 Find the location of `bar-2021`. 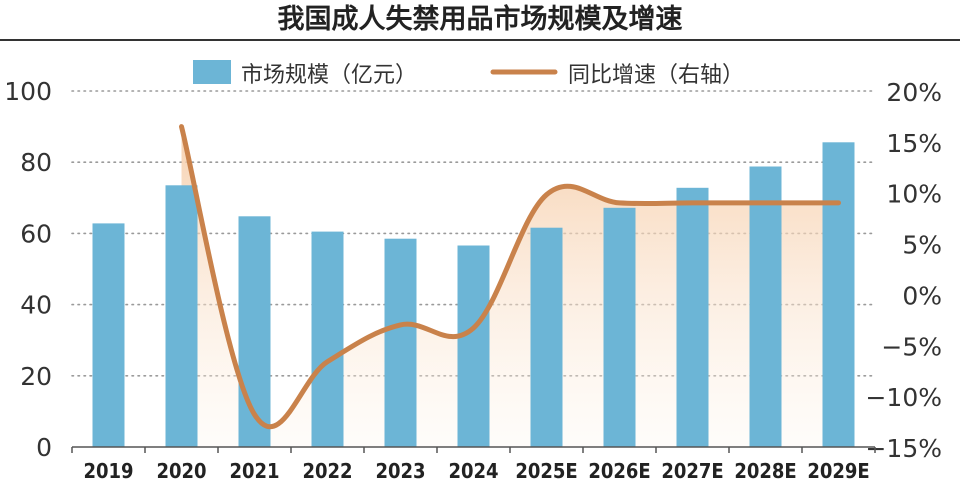

bar-2021 is located at coordinates (254, 331).